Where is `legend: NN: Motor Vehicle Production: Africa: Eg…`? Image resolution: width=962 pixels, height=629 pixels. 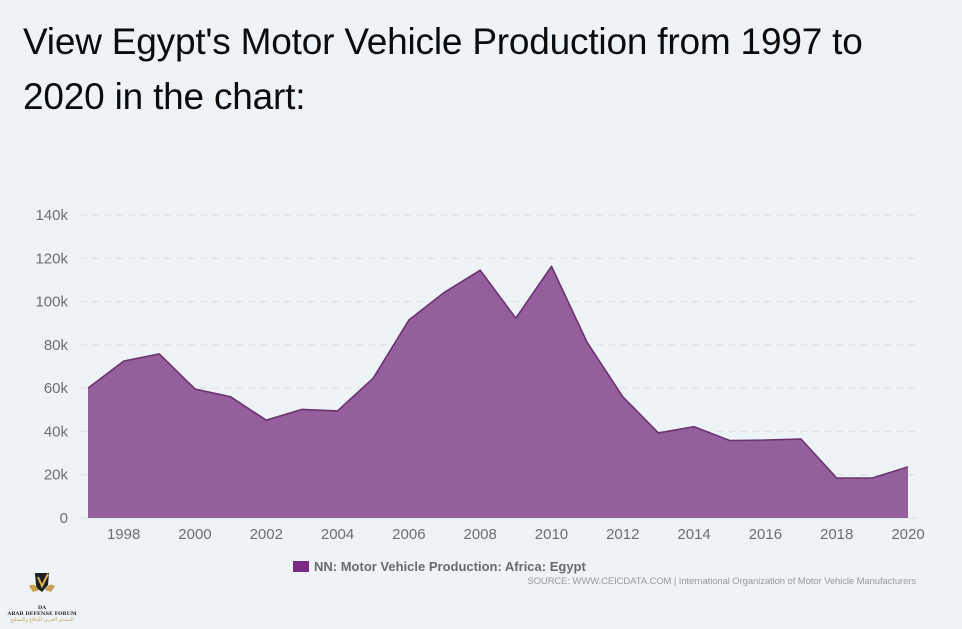 legend: NN: Motor Vehicle Production: Africa: Eg… is located at coordinates (439, 566).